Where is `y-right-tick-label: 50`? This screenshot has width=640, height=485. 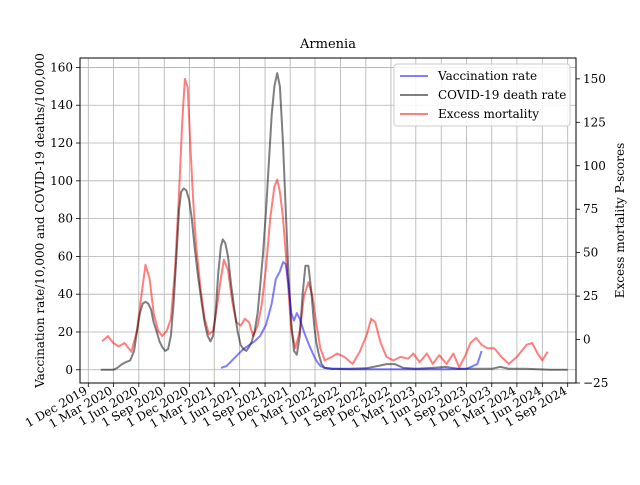 y-right-tick-label: 50 is located at coordinates (590, 253).